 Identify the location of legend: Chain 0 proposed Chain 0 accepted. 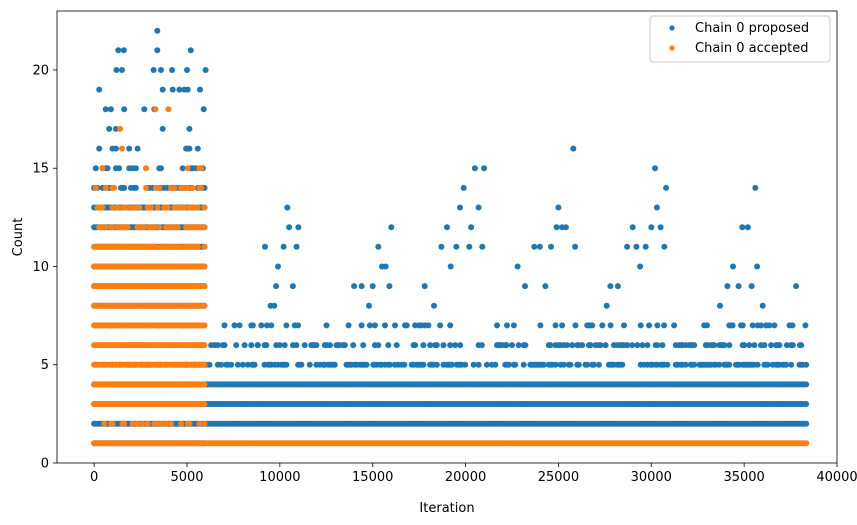
(740, 39).